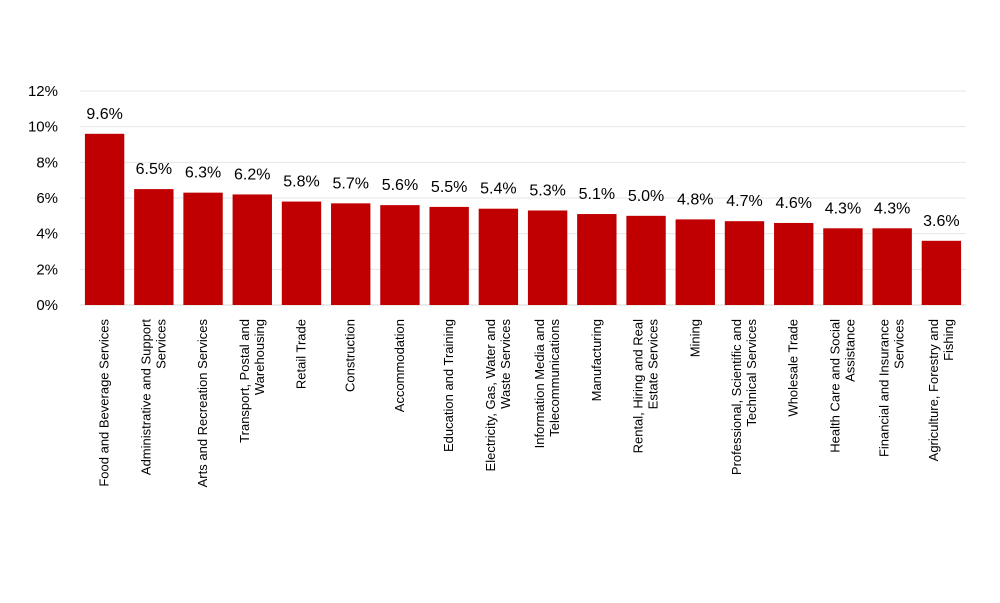 The height and width of the screenshot is (603, 1000). What do you see at coordinates (849, 350) in the screenshot?
I see `category-label-line: Assistance` at bounding box center [849, 350].